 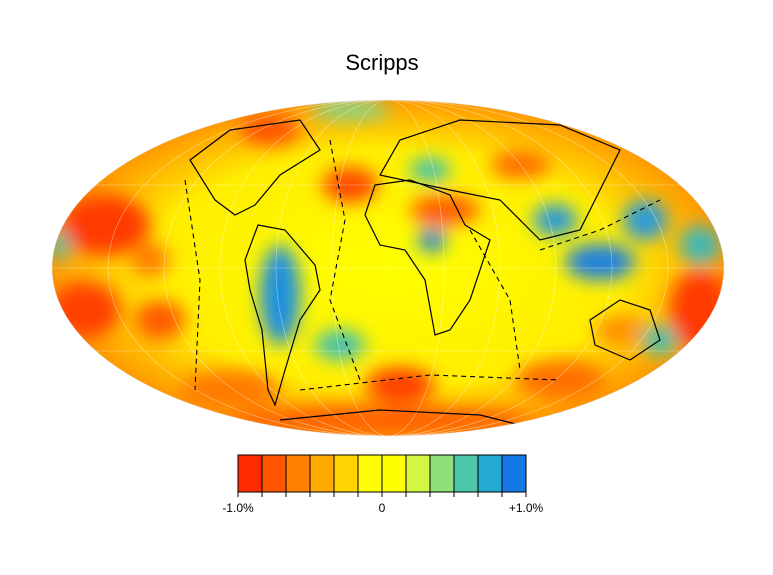 I want to click on map-title: Scripps, so click(x=381, y=62).